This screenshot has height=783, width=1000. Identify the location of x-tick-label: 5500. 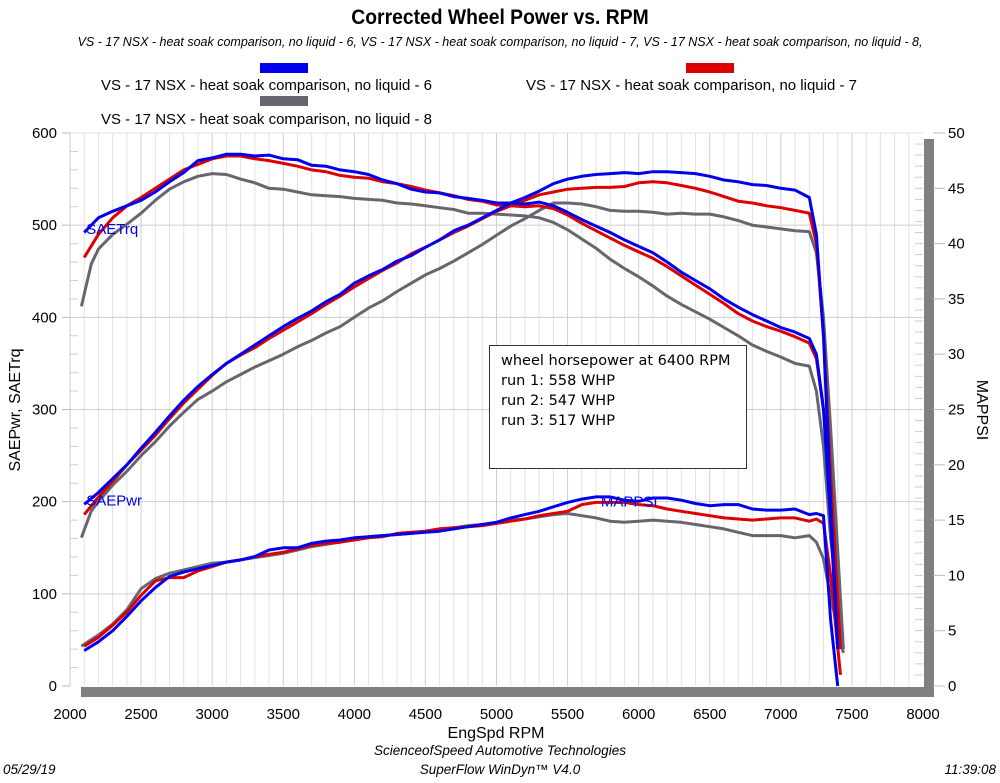
(567, 714).